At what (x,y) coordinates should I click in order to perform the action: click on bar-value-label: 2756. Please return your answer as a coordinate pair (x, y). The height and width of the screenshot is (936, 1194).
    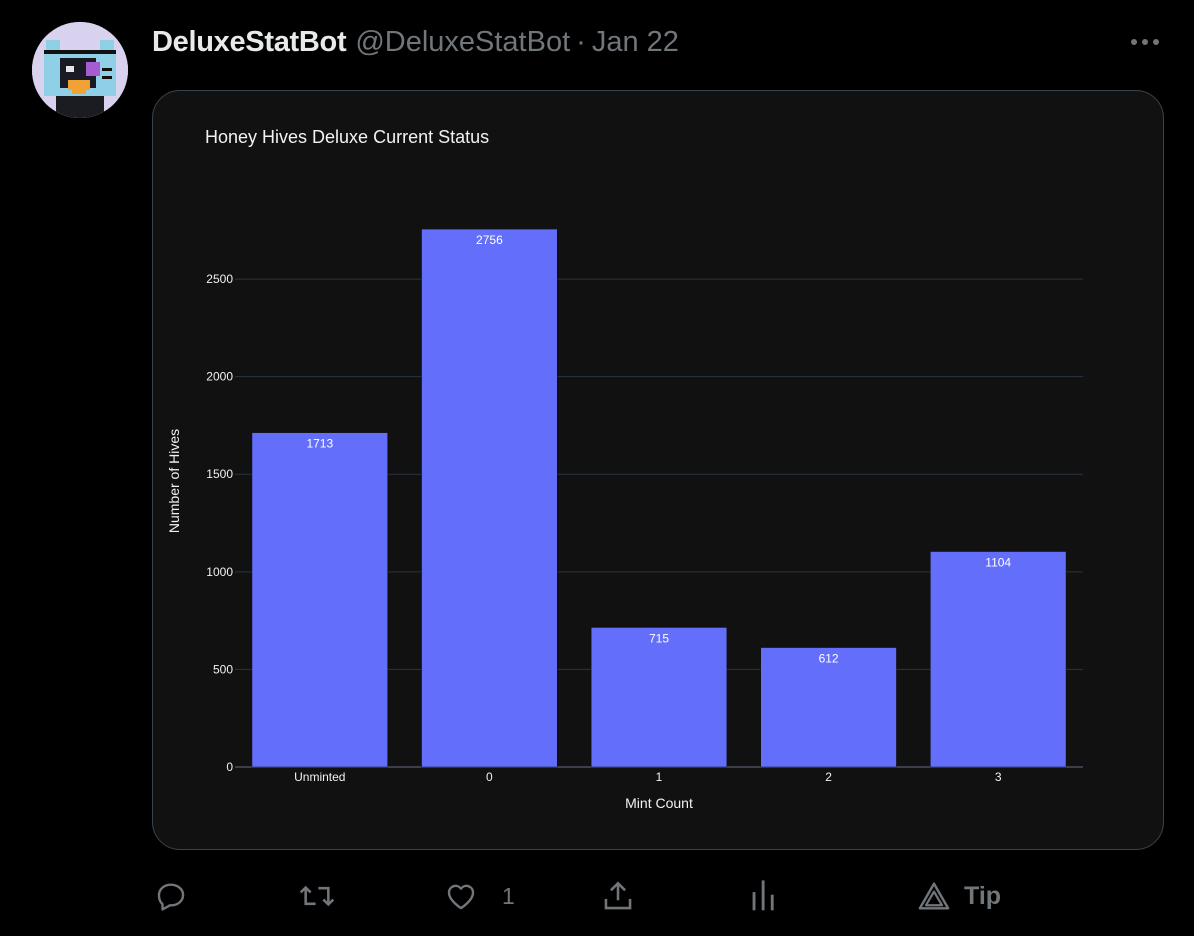
    Looking at the image, I should click on (489, 240).